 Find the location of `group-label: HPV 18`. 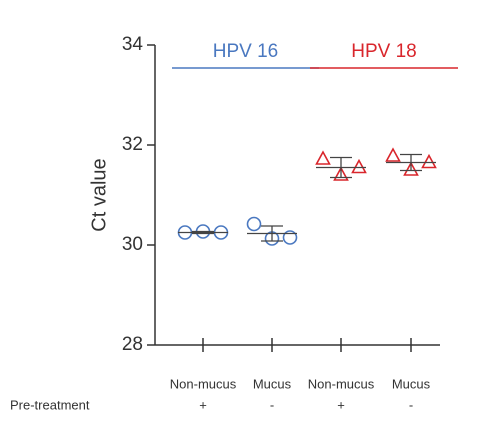

group-label: HPV 18 is located at coordinates (383, 51).